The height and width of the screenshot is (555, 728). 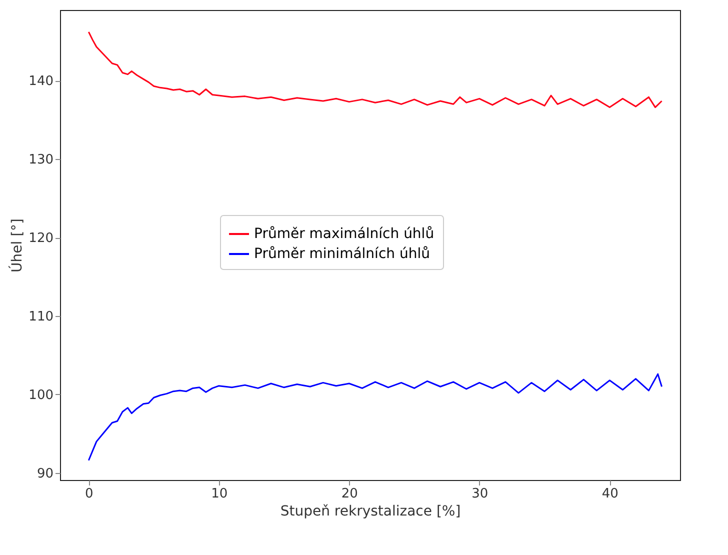 I want to click on y-tick-label: 90, so click(x=45, y=474).